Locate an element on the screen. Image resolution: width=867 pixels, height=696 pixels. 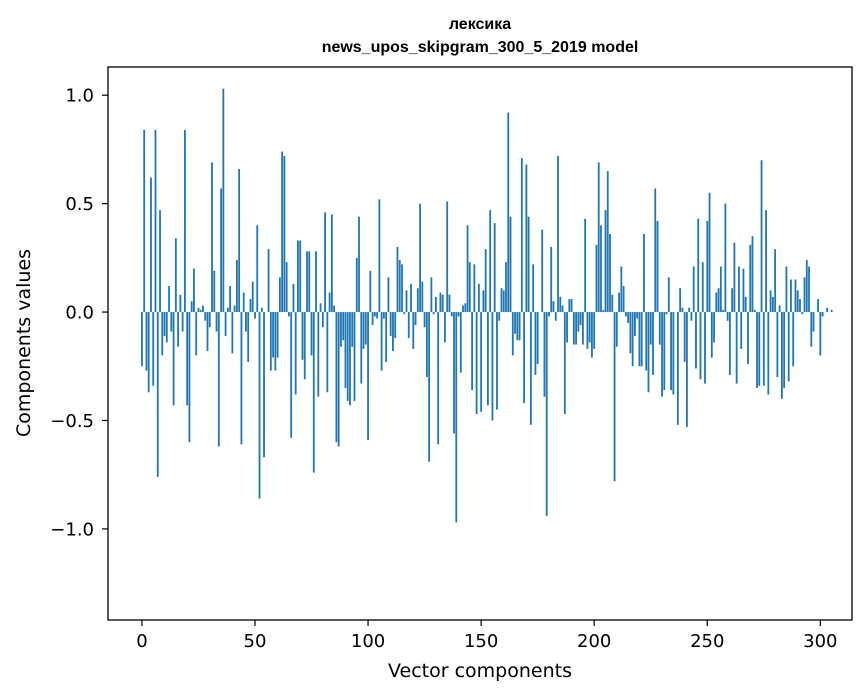
x-tick-label: 0 is located at coordinates (141, 641).